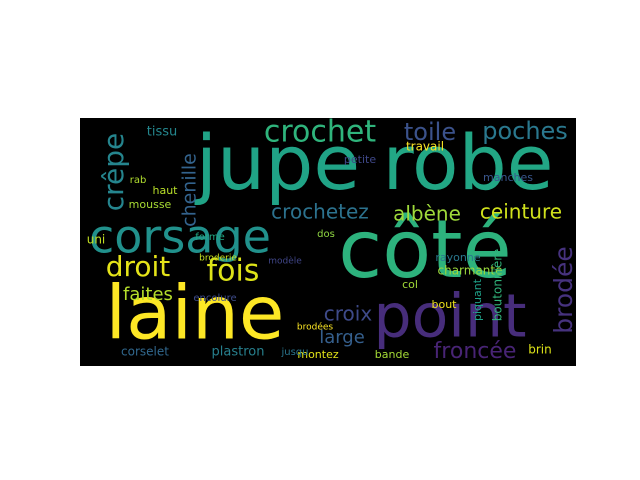 The image size is (640, 480). I want to click on word: albène, so click(427, 214).